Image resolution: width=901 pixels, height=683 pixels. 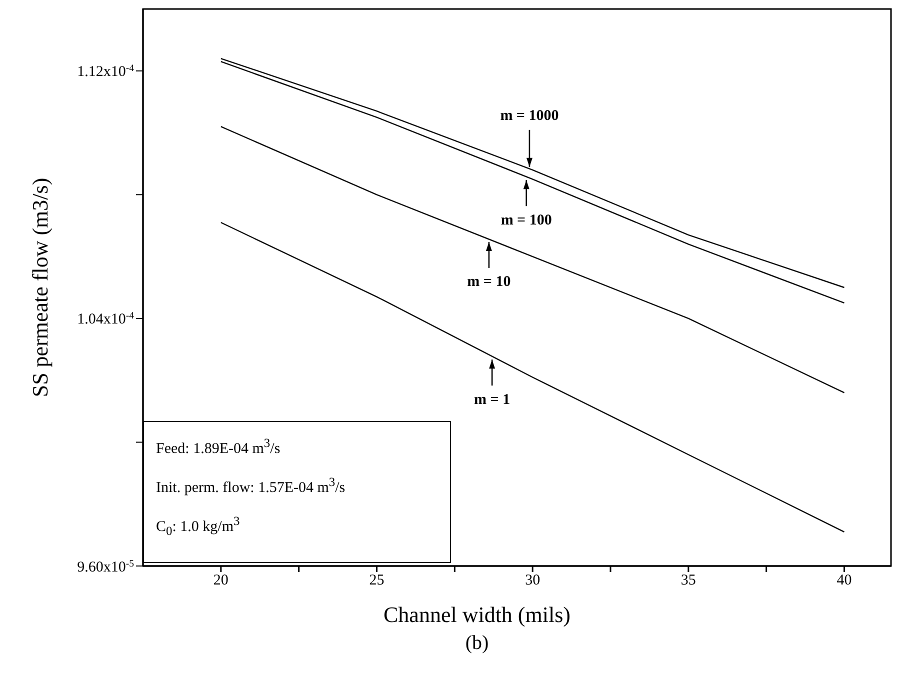 I want to click on x-tick-label: 25, so click(x=376, y=580).